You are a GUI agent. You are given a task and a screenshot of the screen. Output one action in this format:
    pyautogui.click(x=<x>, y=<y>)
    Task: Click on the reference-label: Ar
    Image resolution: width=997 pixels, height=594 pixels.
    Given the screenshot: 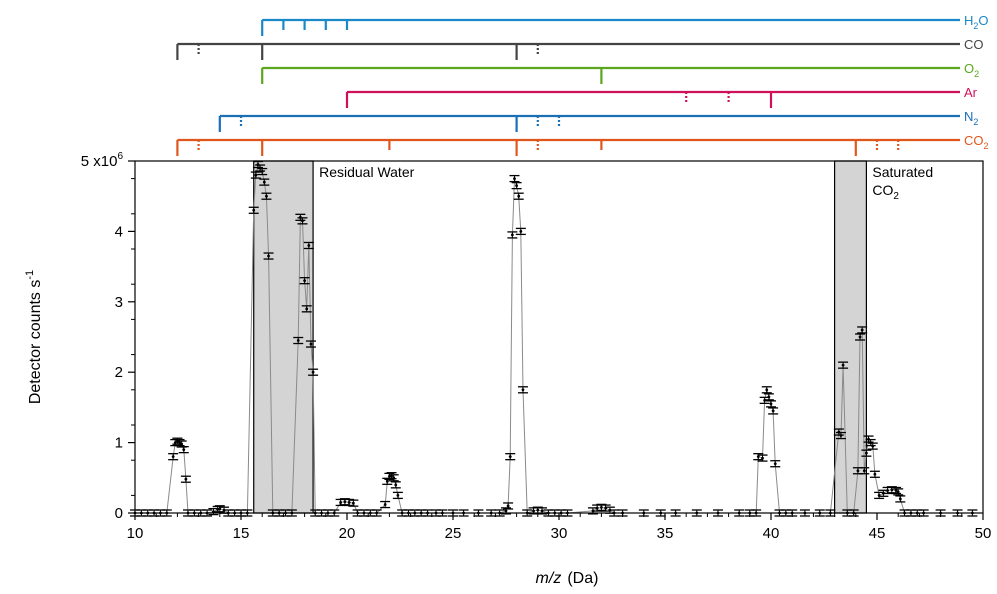 What is the action you would take?
    pyautogui.click(x=971, y=92)
    